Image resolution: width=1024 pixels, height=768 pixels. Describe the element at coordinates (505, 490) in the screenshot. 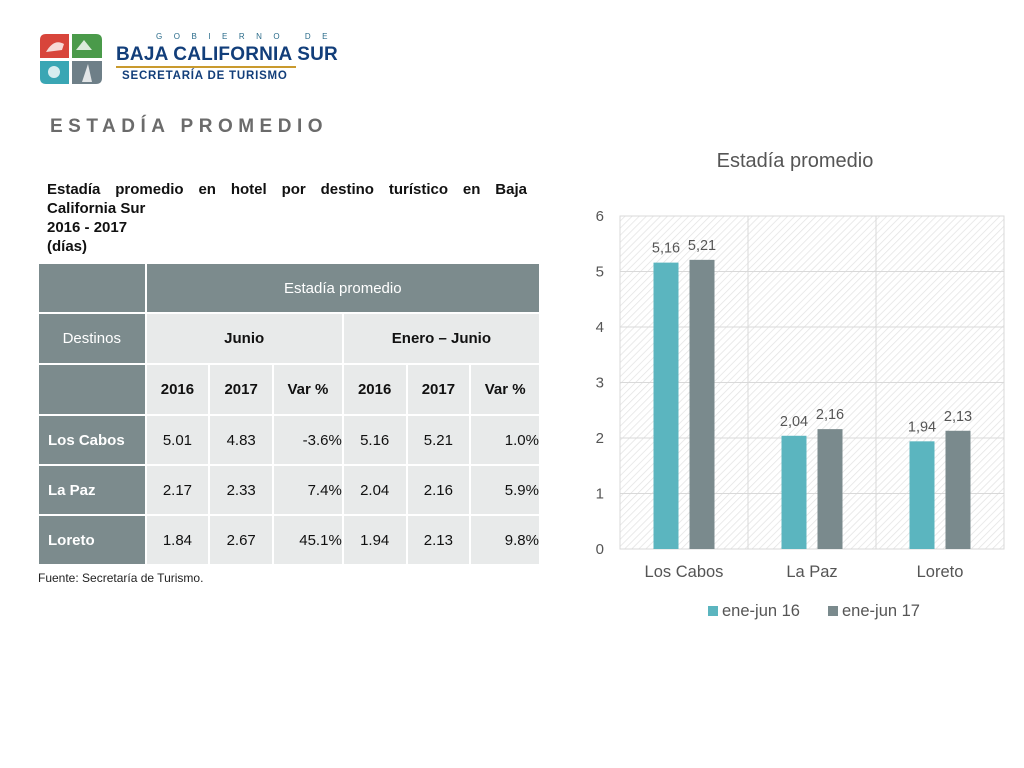

I see `table-cell: 5.9%` at that location.